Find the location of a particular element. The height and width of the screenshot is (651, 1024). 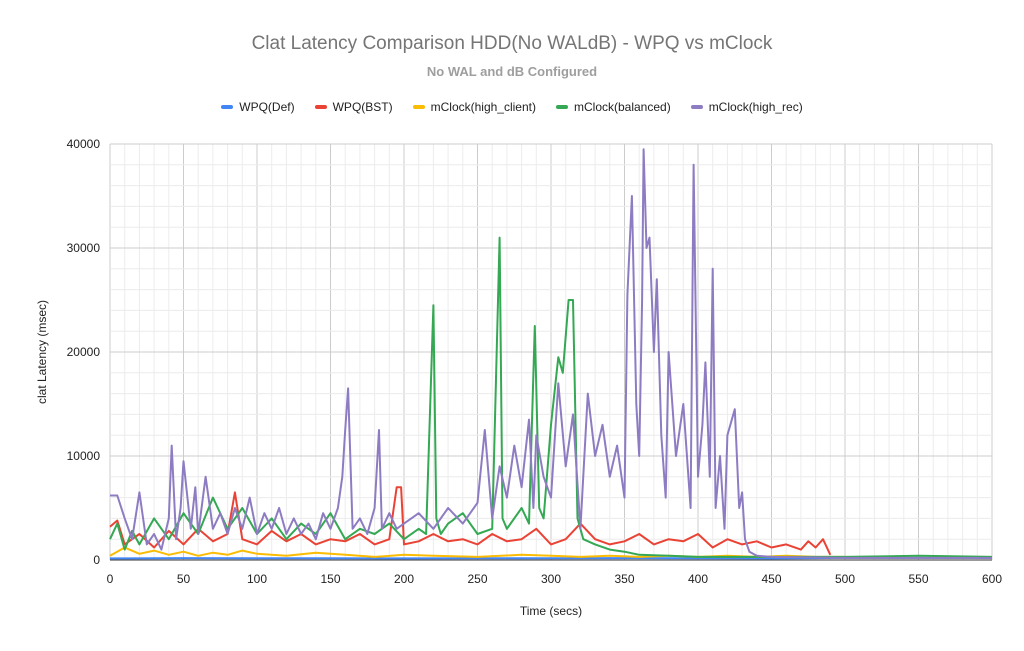

x-tick-label: 500 is located at coordinates (845, 579).